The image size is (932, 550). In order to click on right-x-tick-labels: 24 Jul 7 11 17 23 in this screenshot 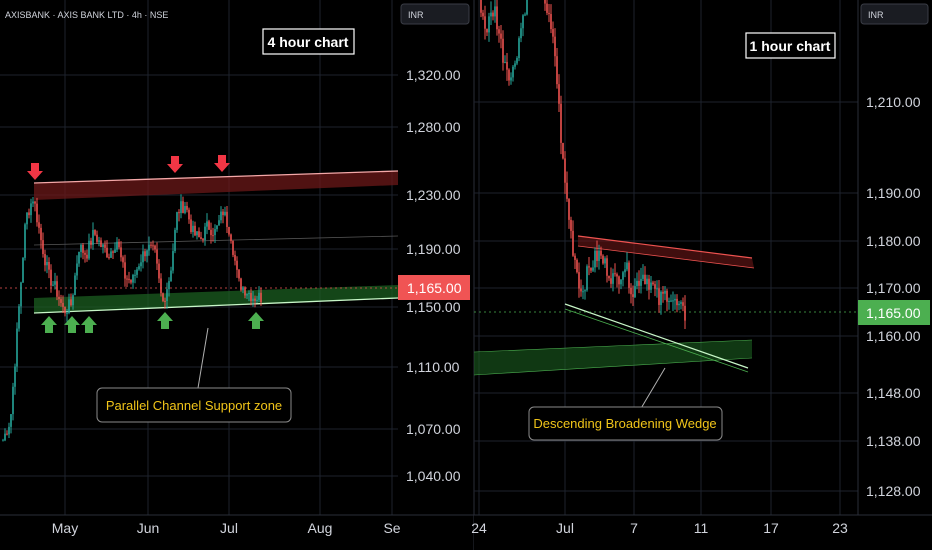, I will do `click(659, 528)`.